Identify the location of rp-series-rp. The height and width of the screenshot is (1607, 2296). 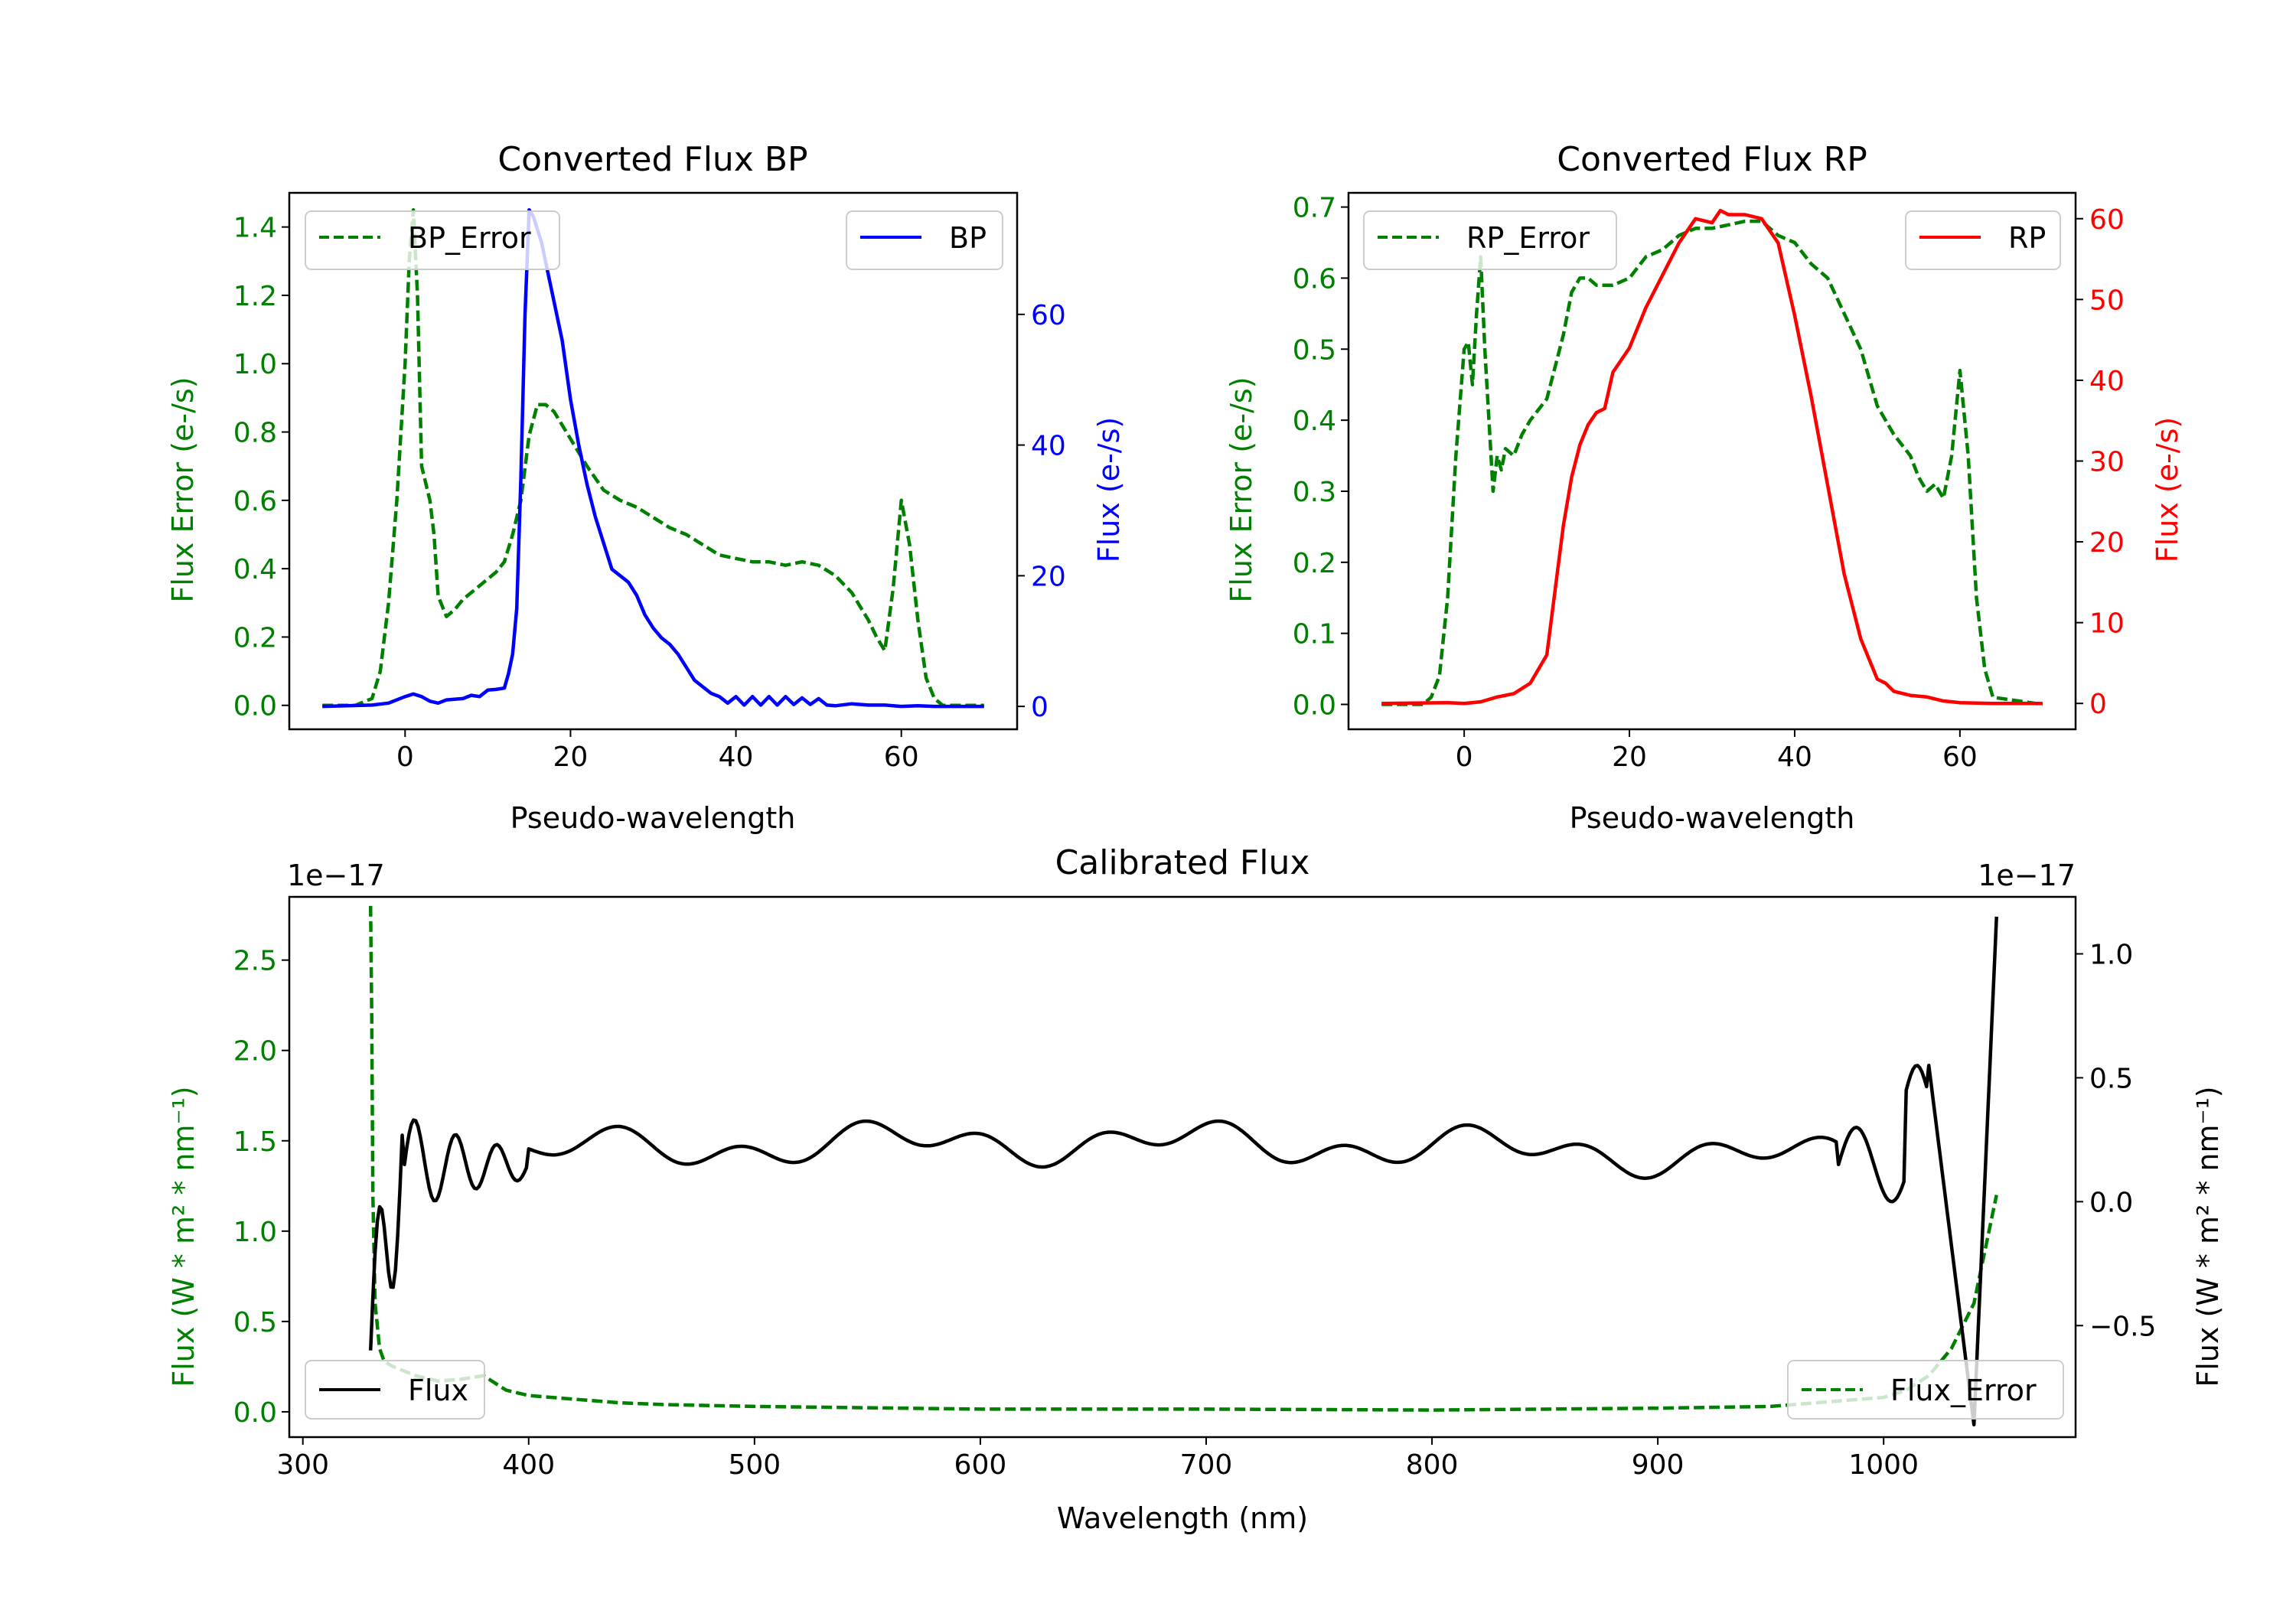
(1712, 457).